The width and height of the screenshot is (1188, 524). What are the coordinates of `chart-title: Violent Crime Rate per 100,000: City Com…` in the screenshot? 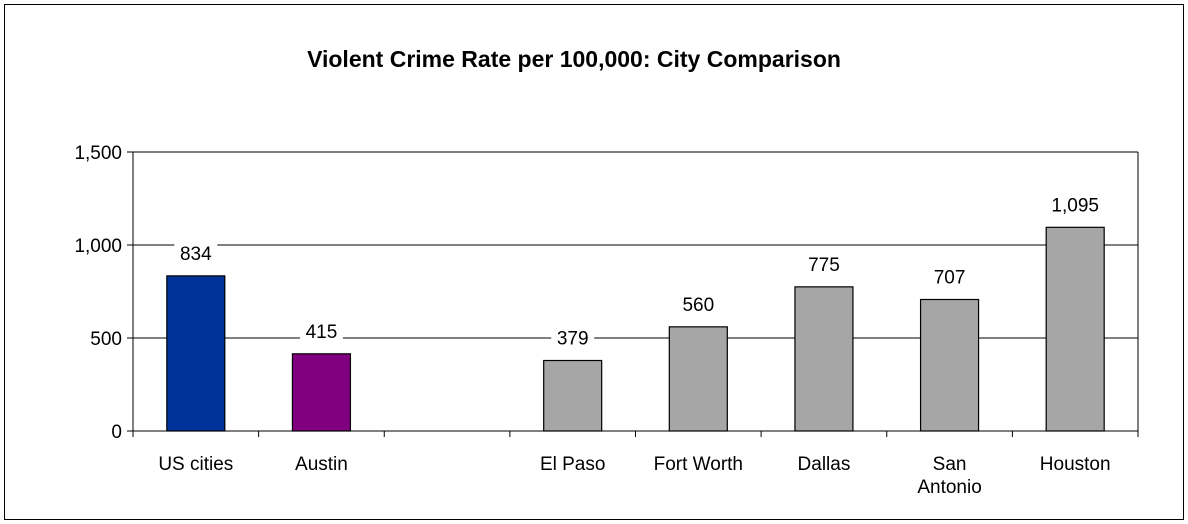 It's located at (574, 59).